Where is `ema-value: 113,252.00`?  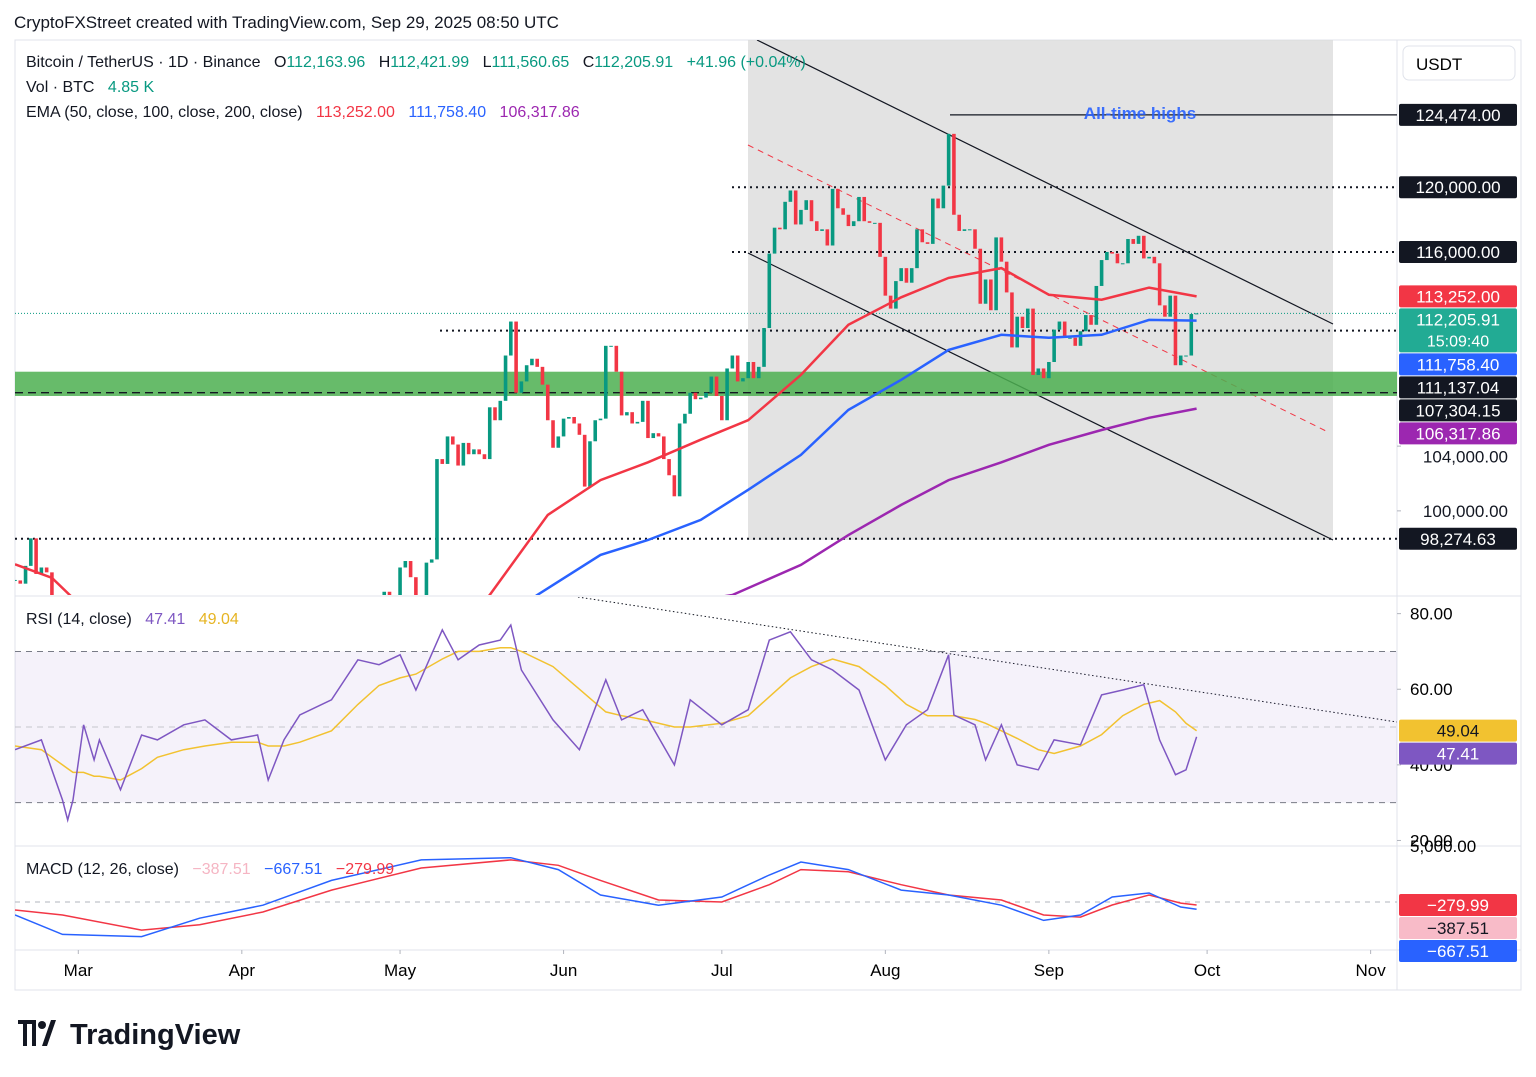
ema-value: 113,252.00 is located at coordinates (355, 112).